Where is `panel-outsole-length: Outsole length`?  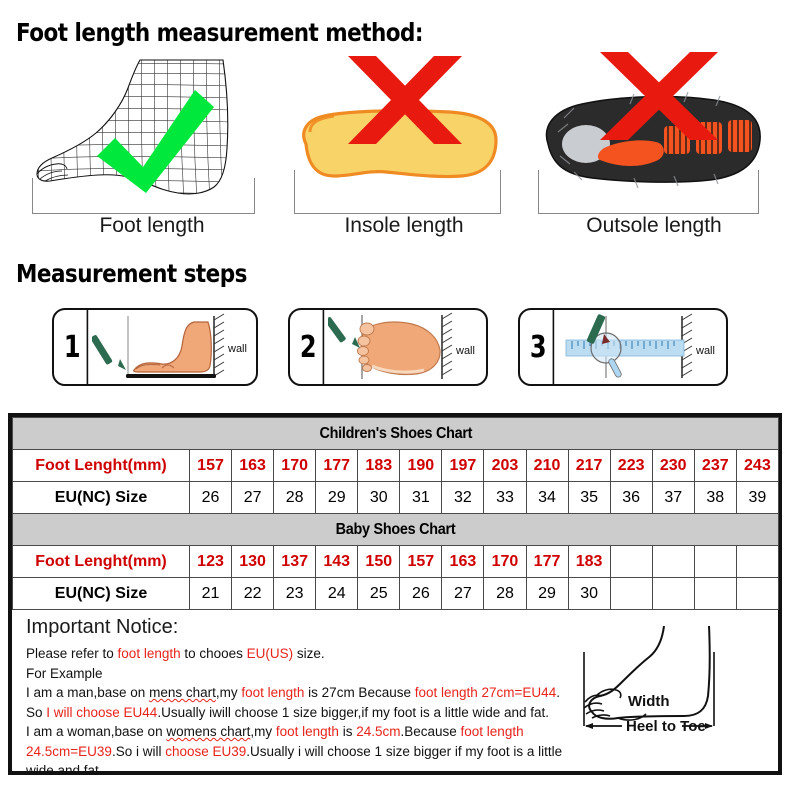
panel-outsole-length: Outsole length is located at coordinates (654, 148).